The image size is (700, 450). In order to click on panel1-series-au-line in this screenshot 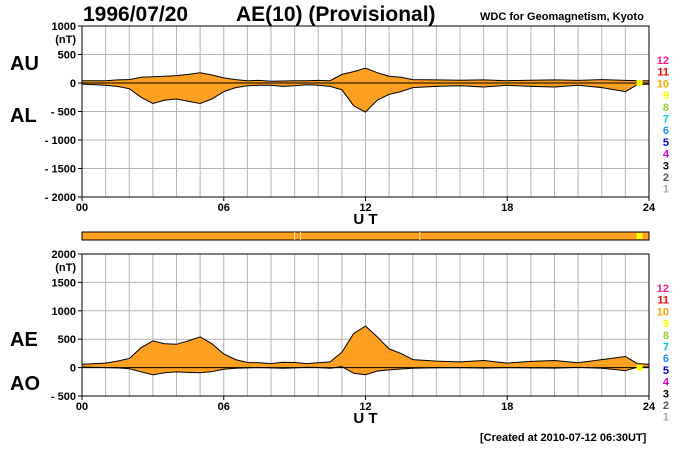, I will do `click(365, 74)`.